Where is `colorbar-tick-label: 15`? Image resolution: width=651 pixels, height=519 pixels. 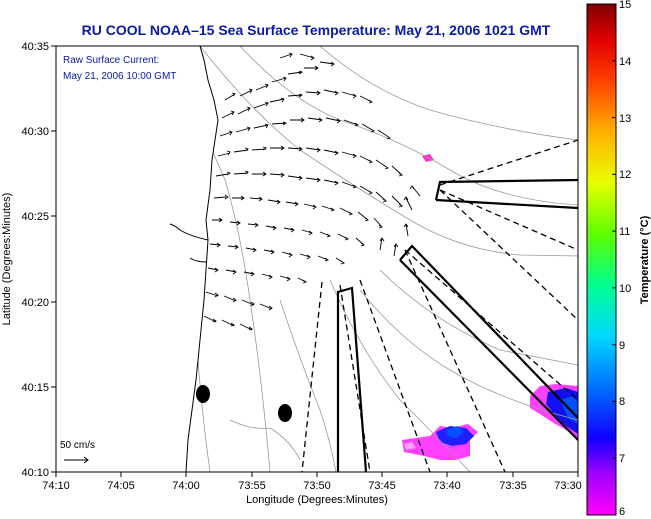
colorbar-tick-label: 15 is located at coordinates (625, 5).